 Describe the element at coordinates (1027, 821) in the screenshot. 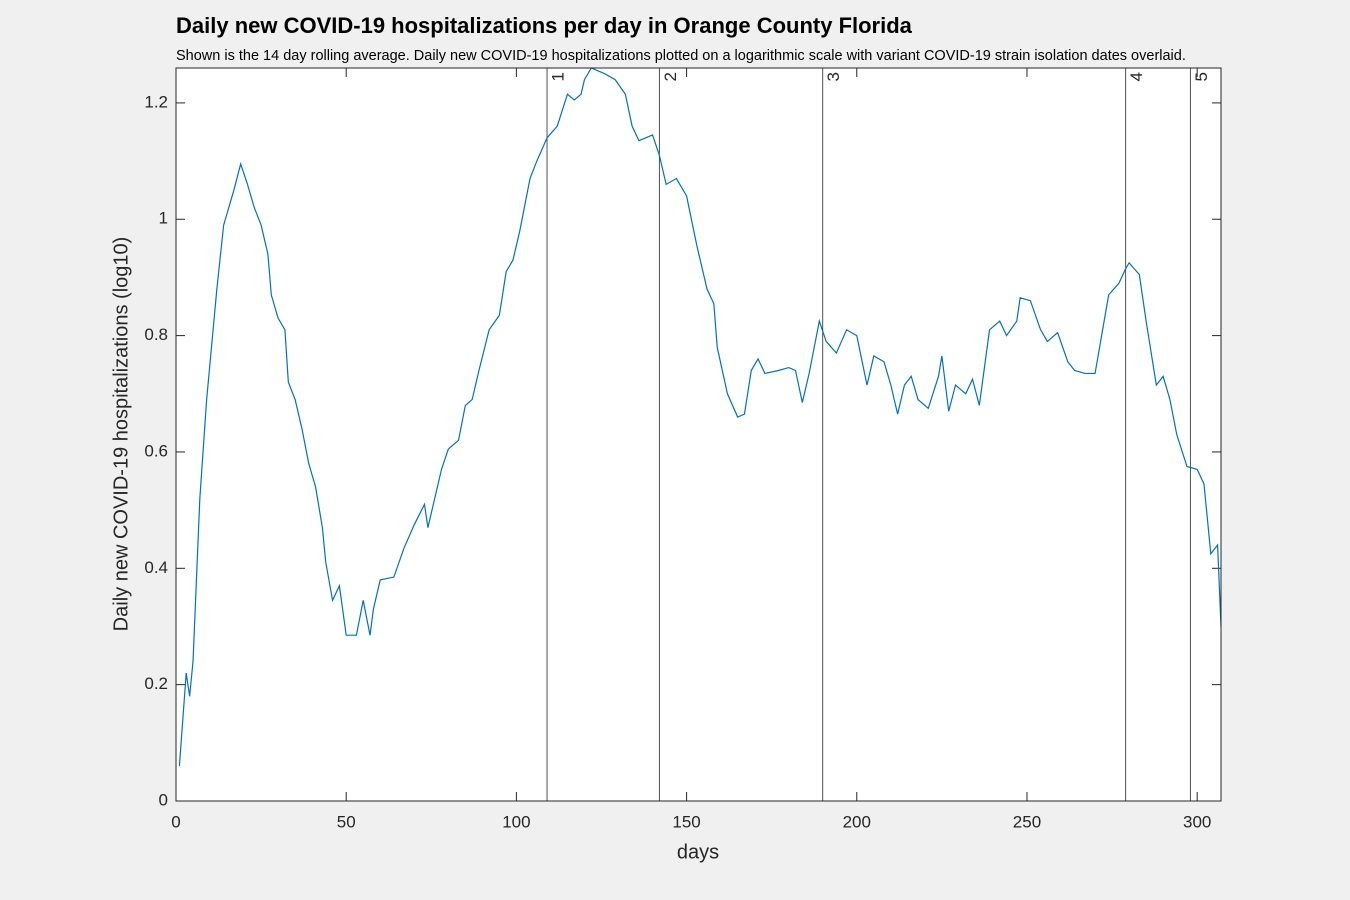

I see `x-tick-label: 250` at that location.